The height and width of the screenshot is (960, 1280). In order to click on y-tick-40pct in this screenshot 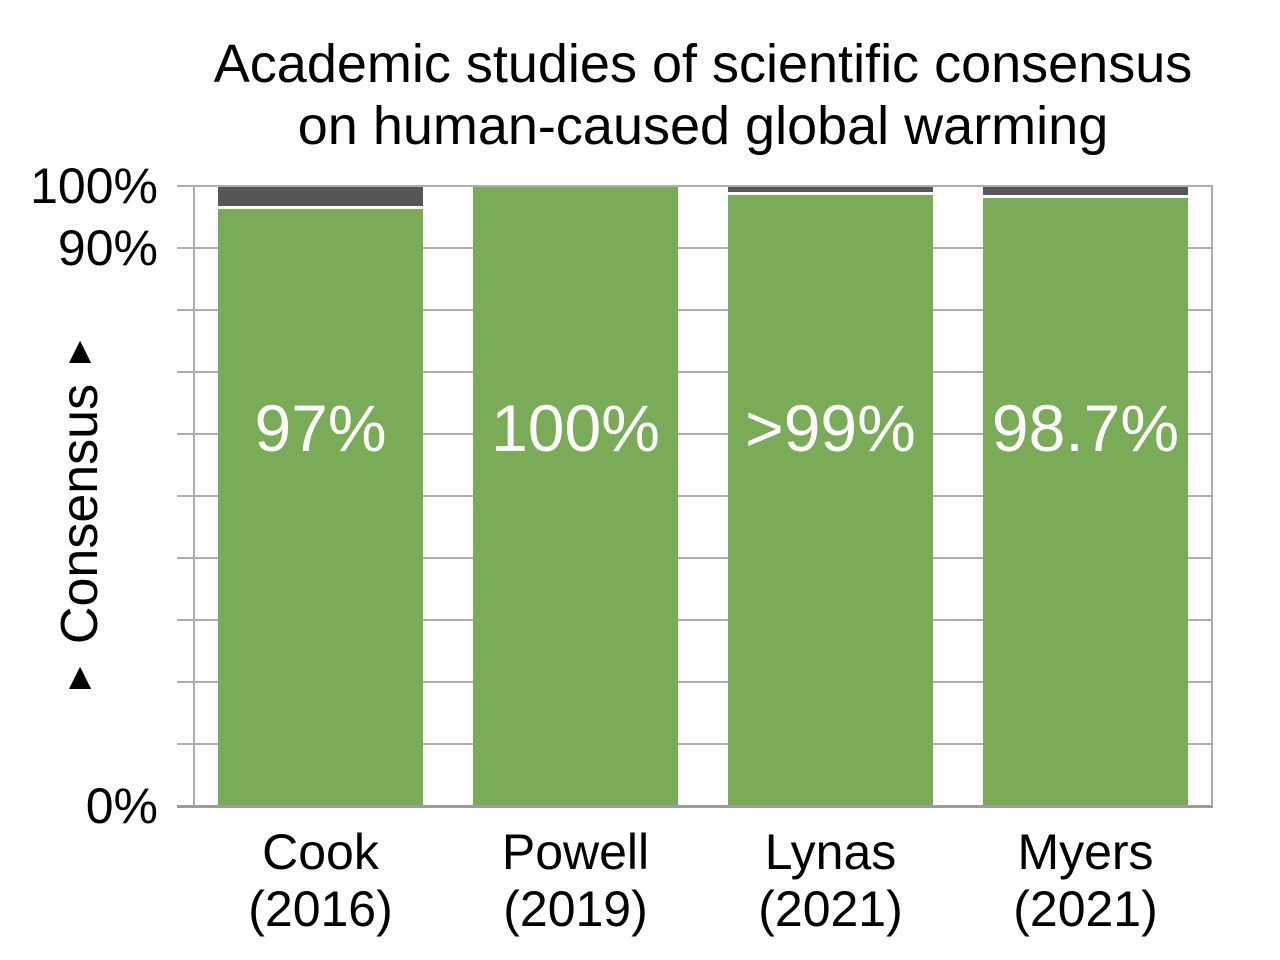, I will do `click(185, 558)`.